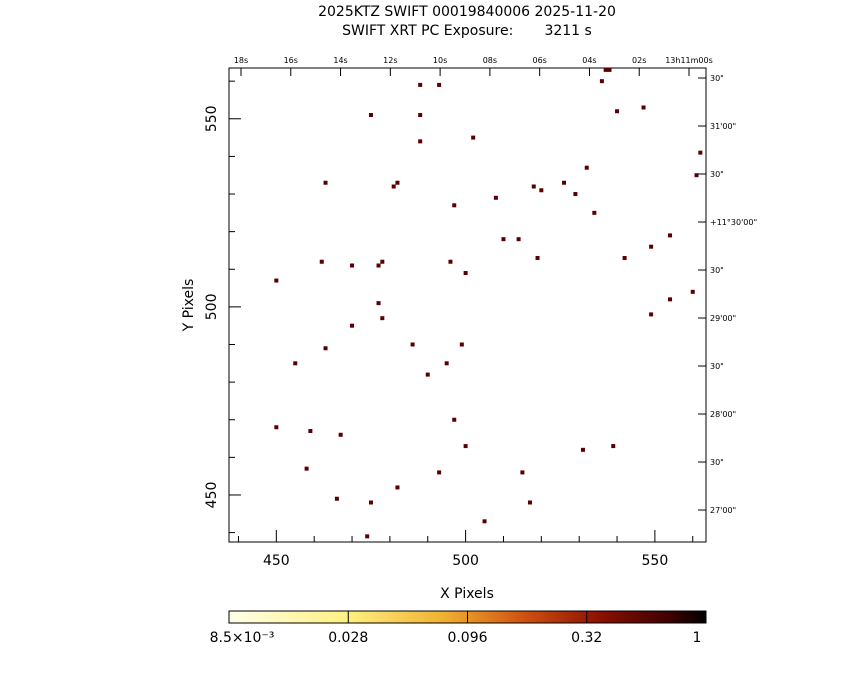 Image resolution: width=850 pixels, height=680 pixels. Describe the element at coordinates (697, 638) in the screenshot. I see `colorbar-tick-label: 1` at that location.